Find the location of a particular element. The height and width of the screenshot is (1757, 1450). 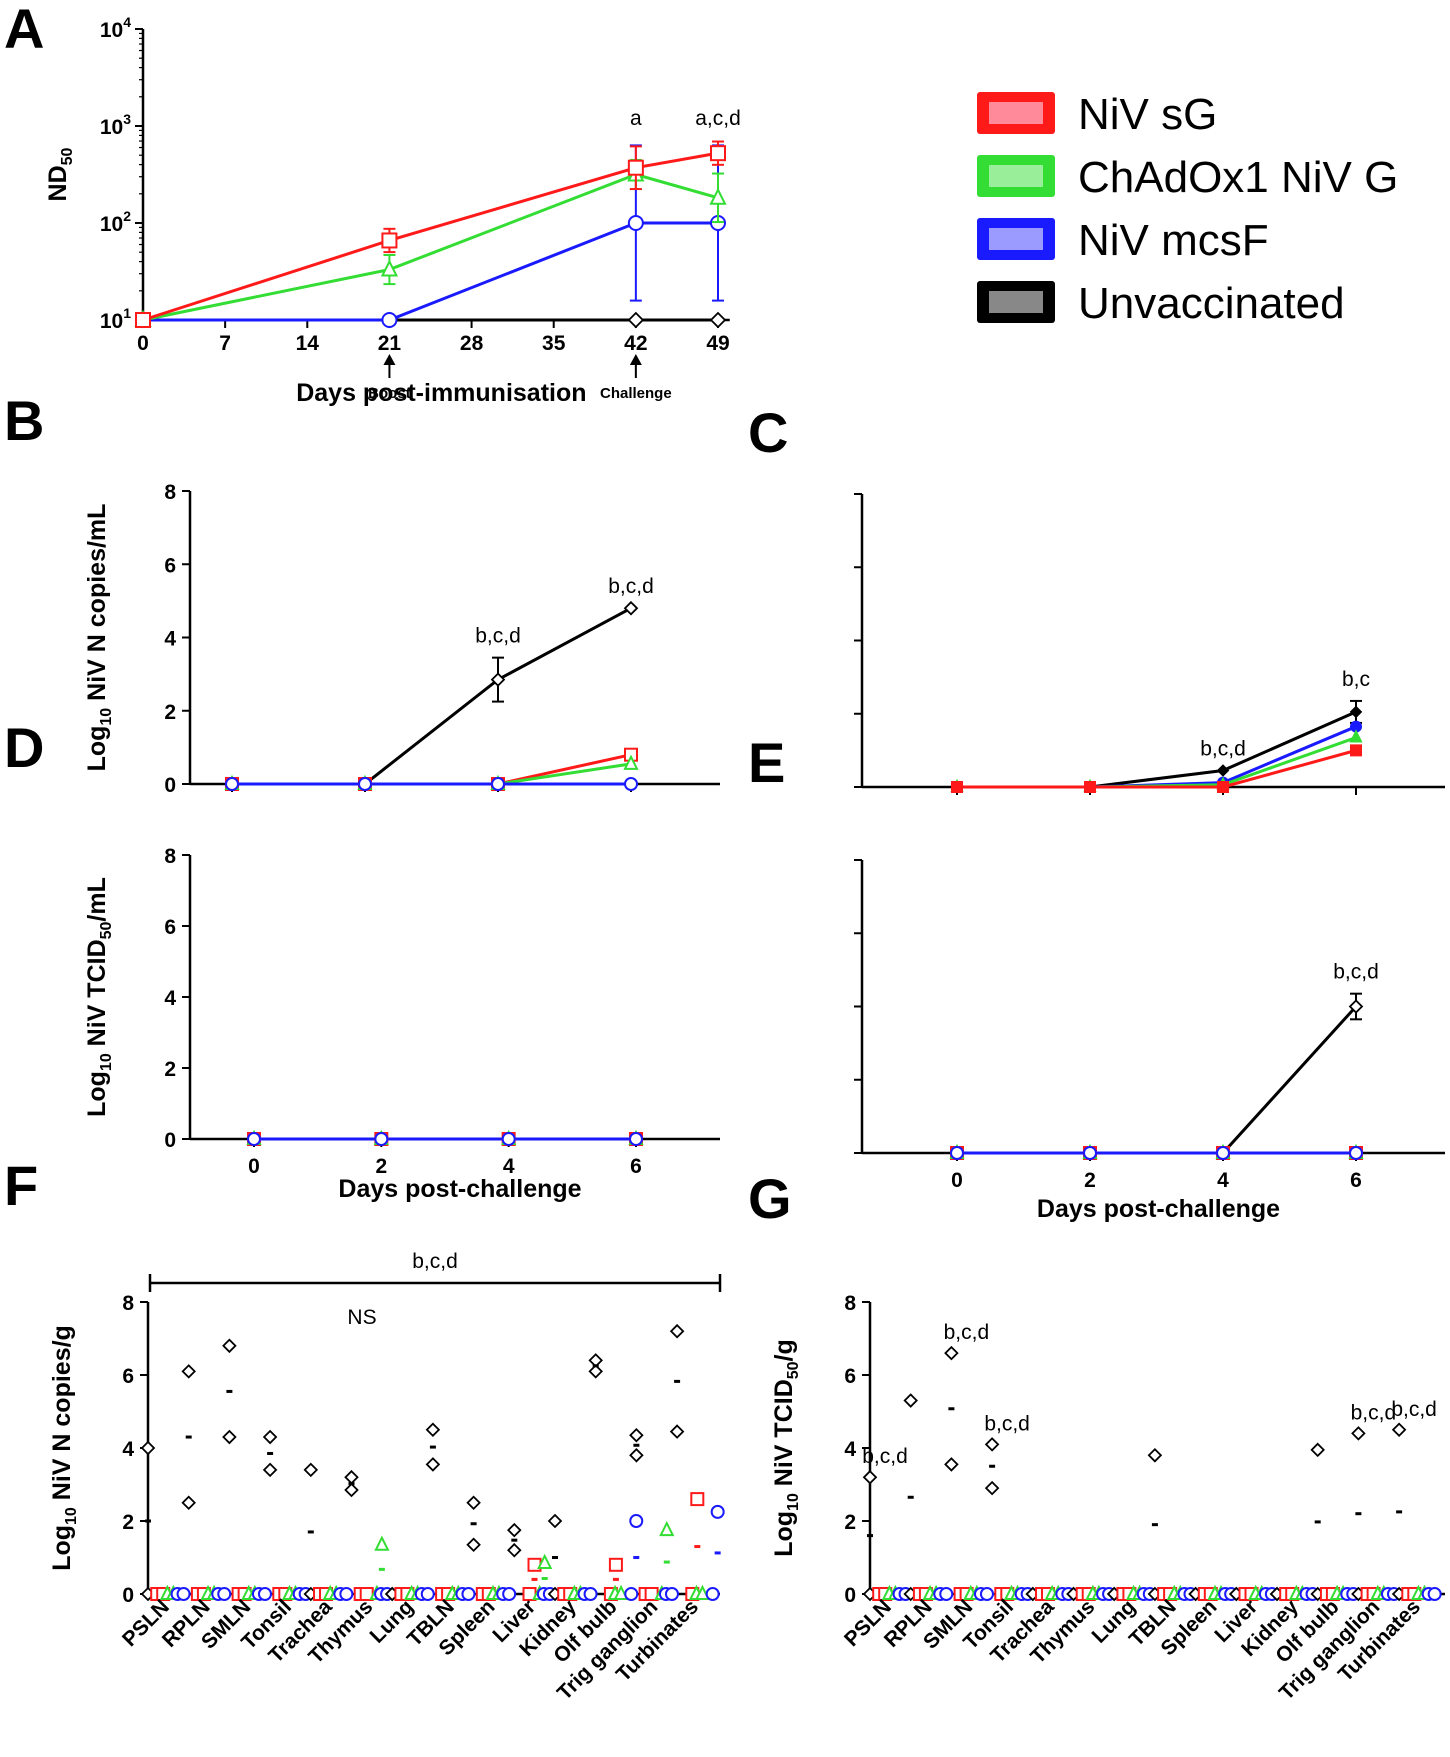

panel-point-chad is located at coordinates (631, 762).